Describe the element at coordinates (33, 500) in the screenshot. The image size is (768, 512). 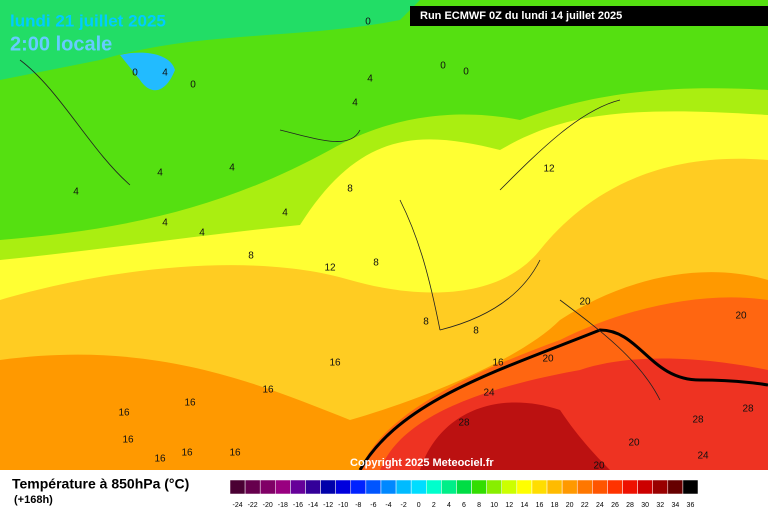
I see `lead-time: (+168h)` at that location.